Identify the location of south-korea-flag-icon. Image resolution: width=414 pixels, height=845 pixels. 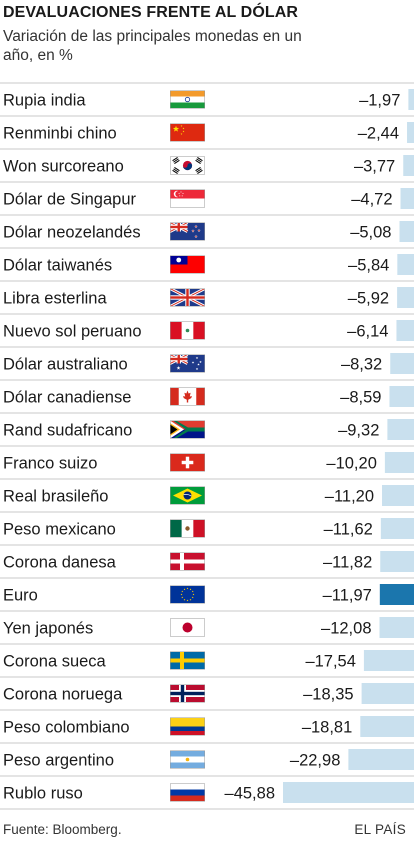
(187, 165).